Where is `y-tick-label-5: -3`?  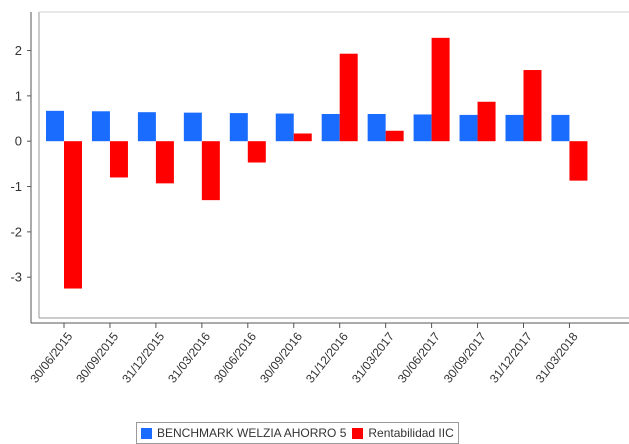 y-tick-label-5: -3 is located at coordinates (16, 277).